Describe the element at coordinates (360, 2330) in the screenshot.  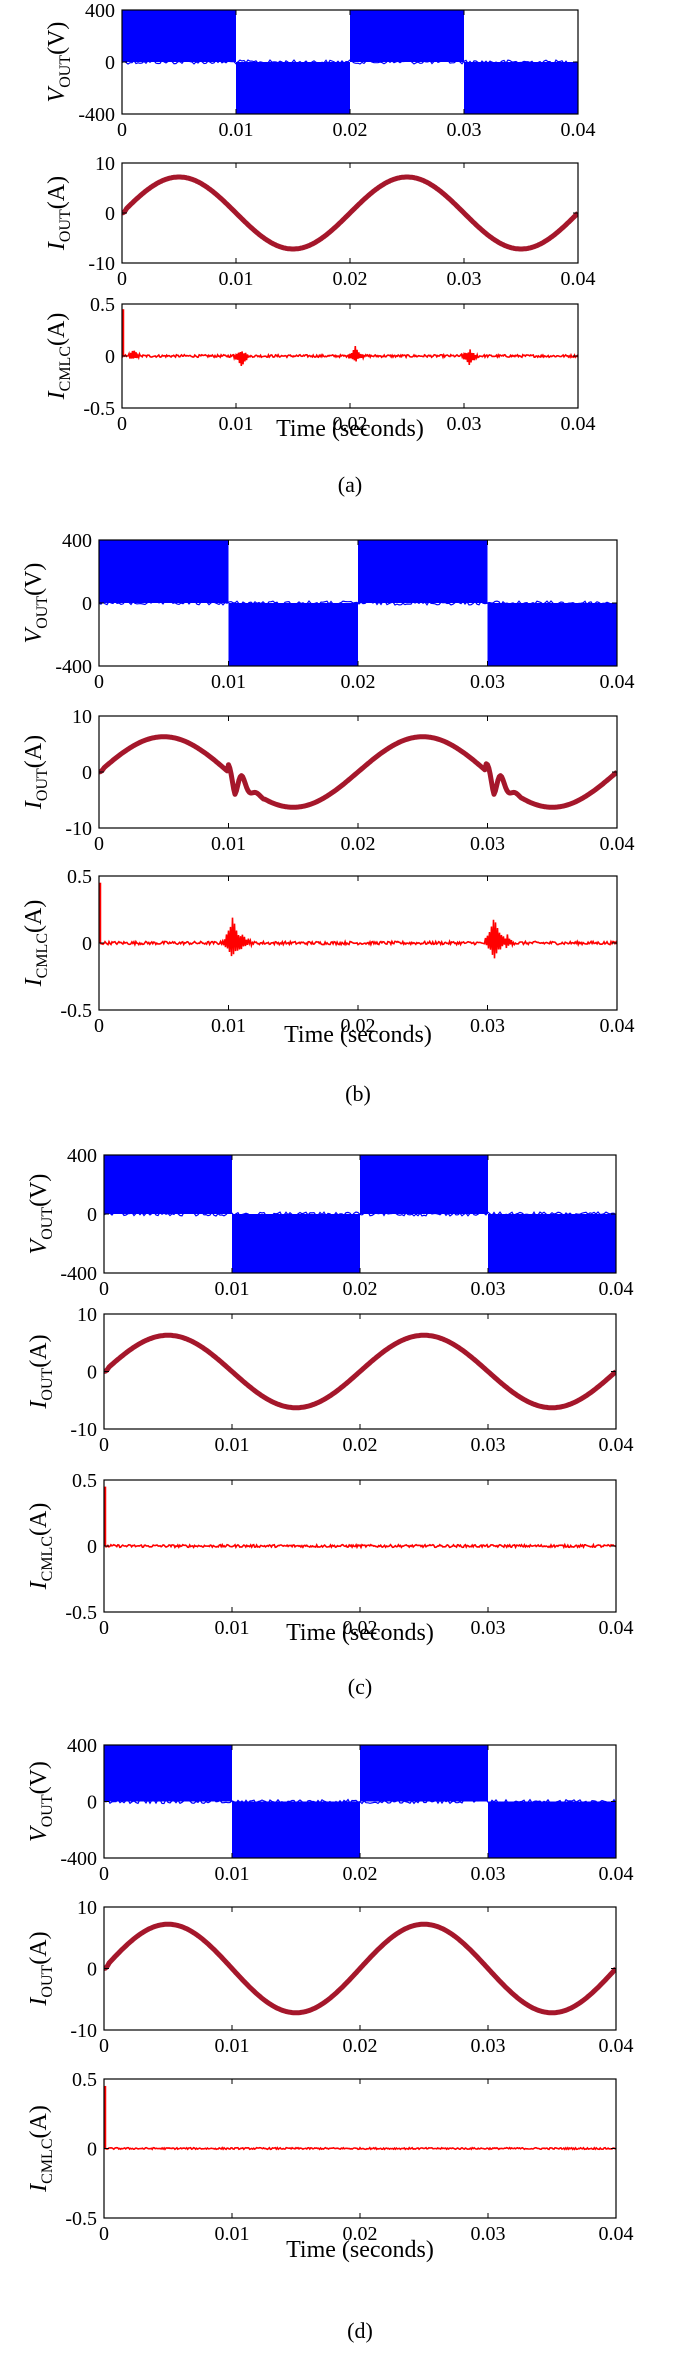
I see `panel-caption: (d)` at that location.